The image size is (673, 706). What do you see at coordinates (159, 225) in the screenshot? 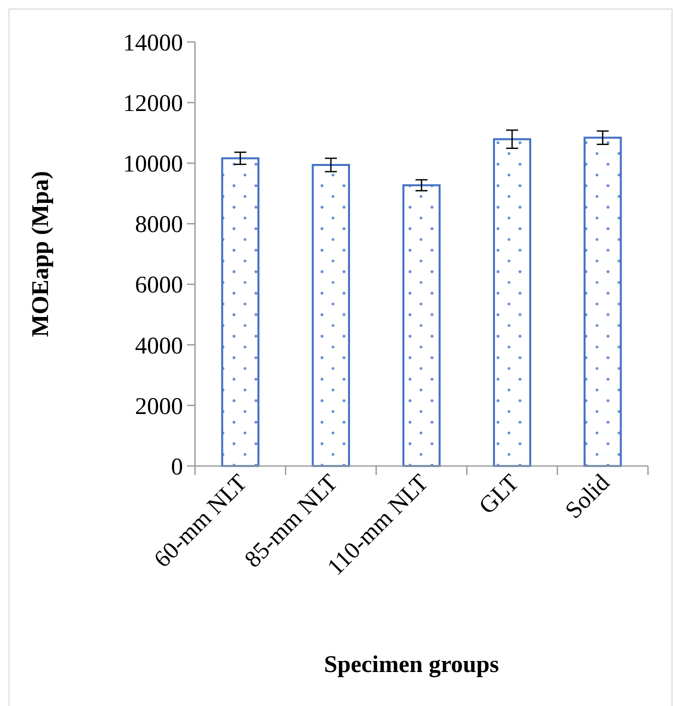
I see `y-tick-label: 8000` at bounding box center [159, 225].